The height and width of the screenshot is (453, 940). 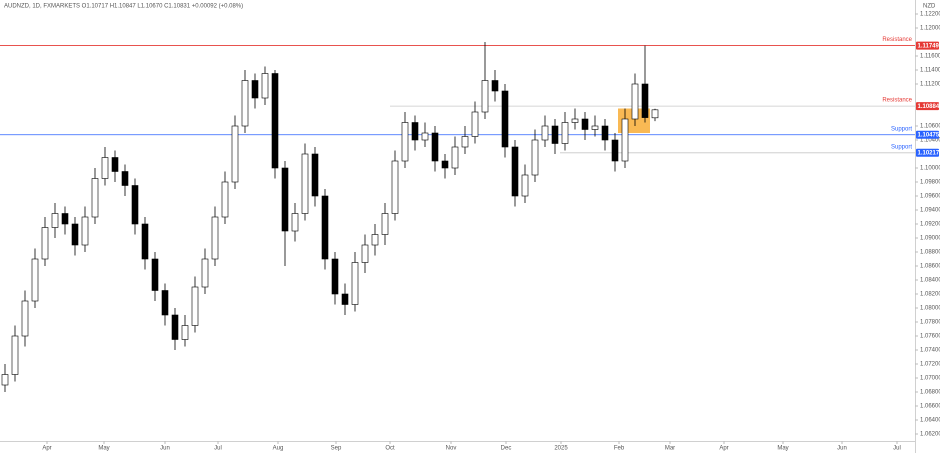 What do you see at coordinates (930, 267) in the screenshot?
I see `y-tick-label: 1.08600` at bounding box center [930, 267].